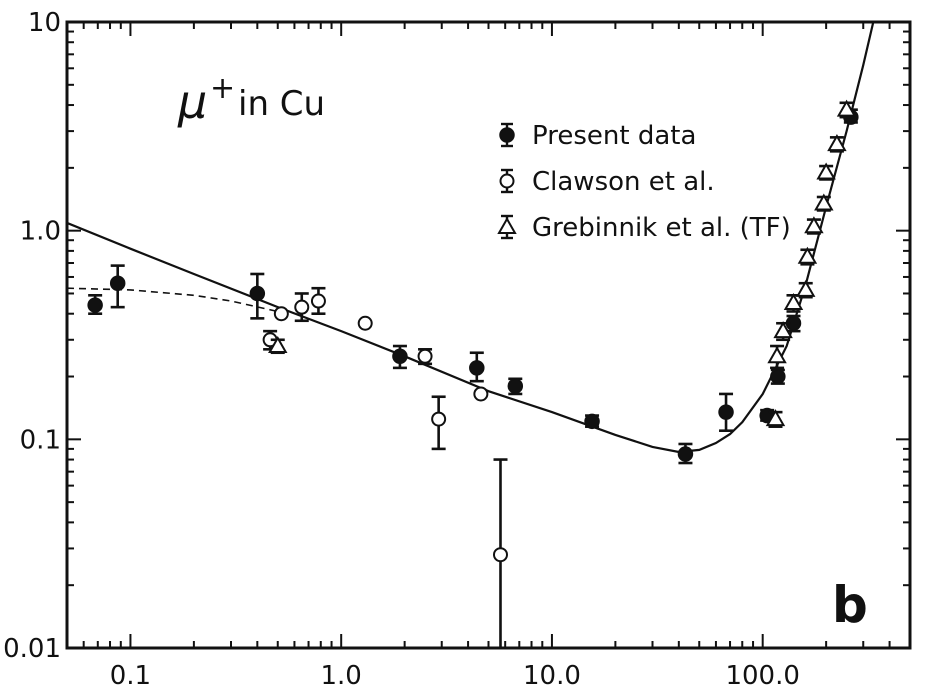  I want to click on material-annotation: μ, so click(192, 102).